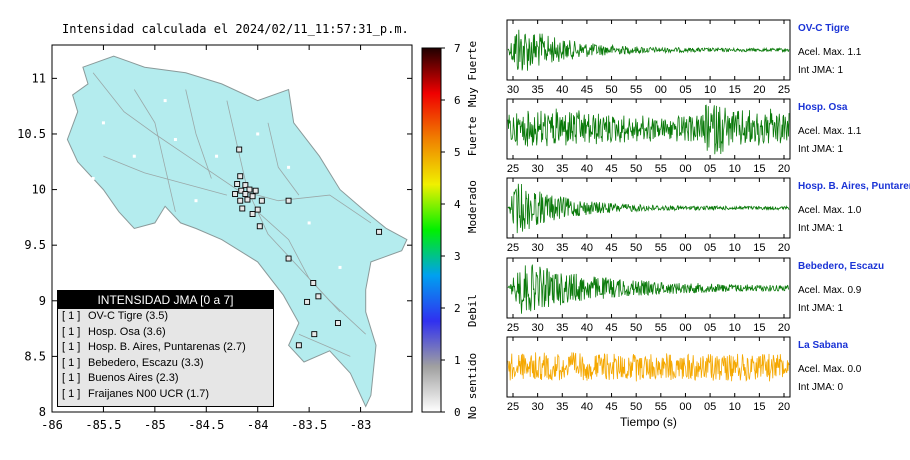 Image resolution: width=910 pixels, height=460 pixels. I want to click on legend-item: [ 1 ] Fraijanes N00 UCR (1.7), so click(165, 395).